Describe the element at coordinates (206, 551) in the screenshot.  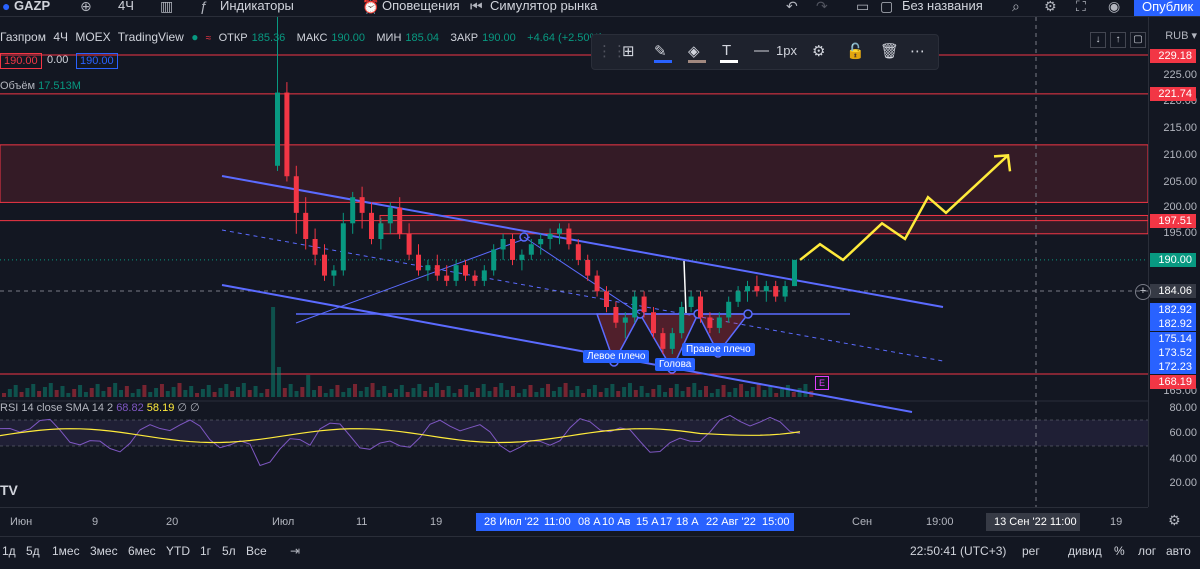
I see `range-1y: 1г` at that location.